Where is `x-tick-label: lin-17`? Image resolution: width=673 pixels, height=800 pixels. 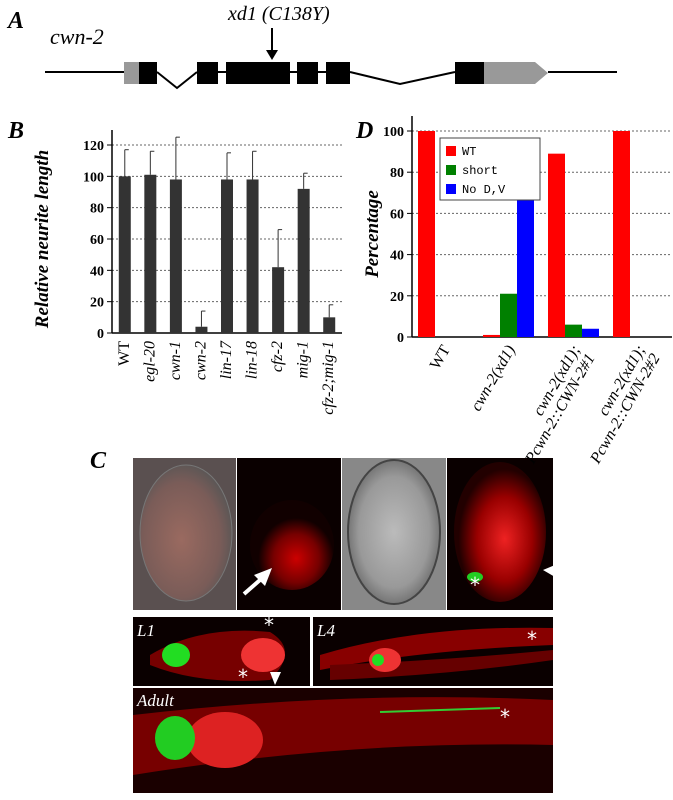 x-tick-label: lin-17 is located at coordinates (226, 359).